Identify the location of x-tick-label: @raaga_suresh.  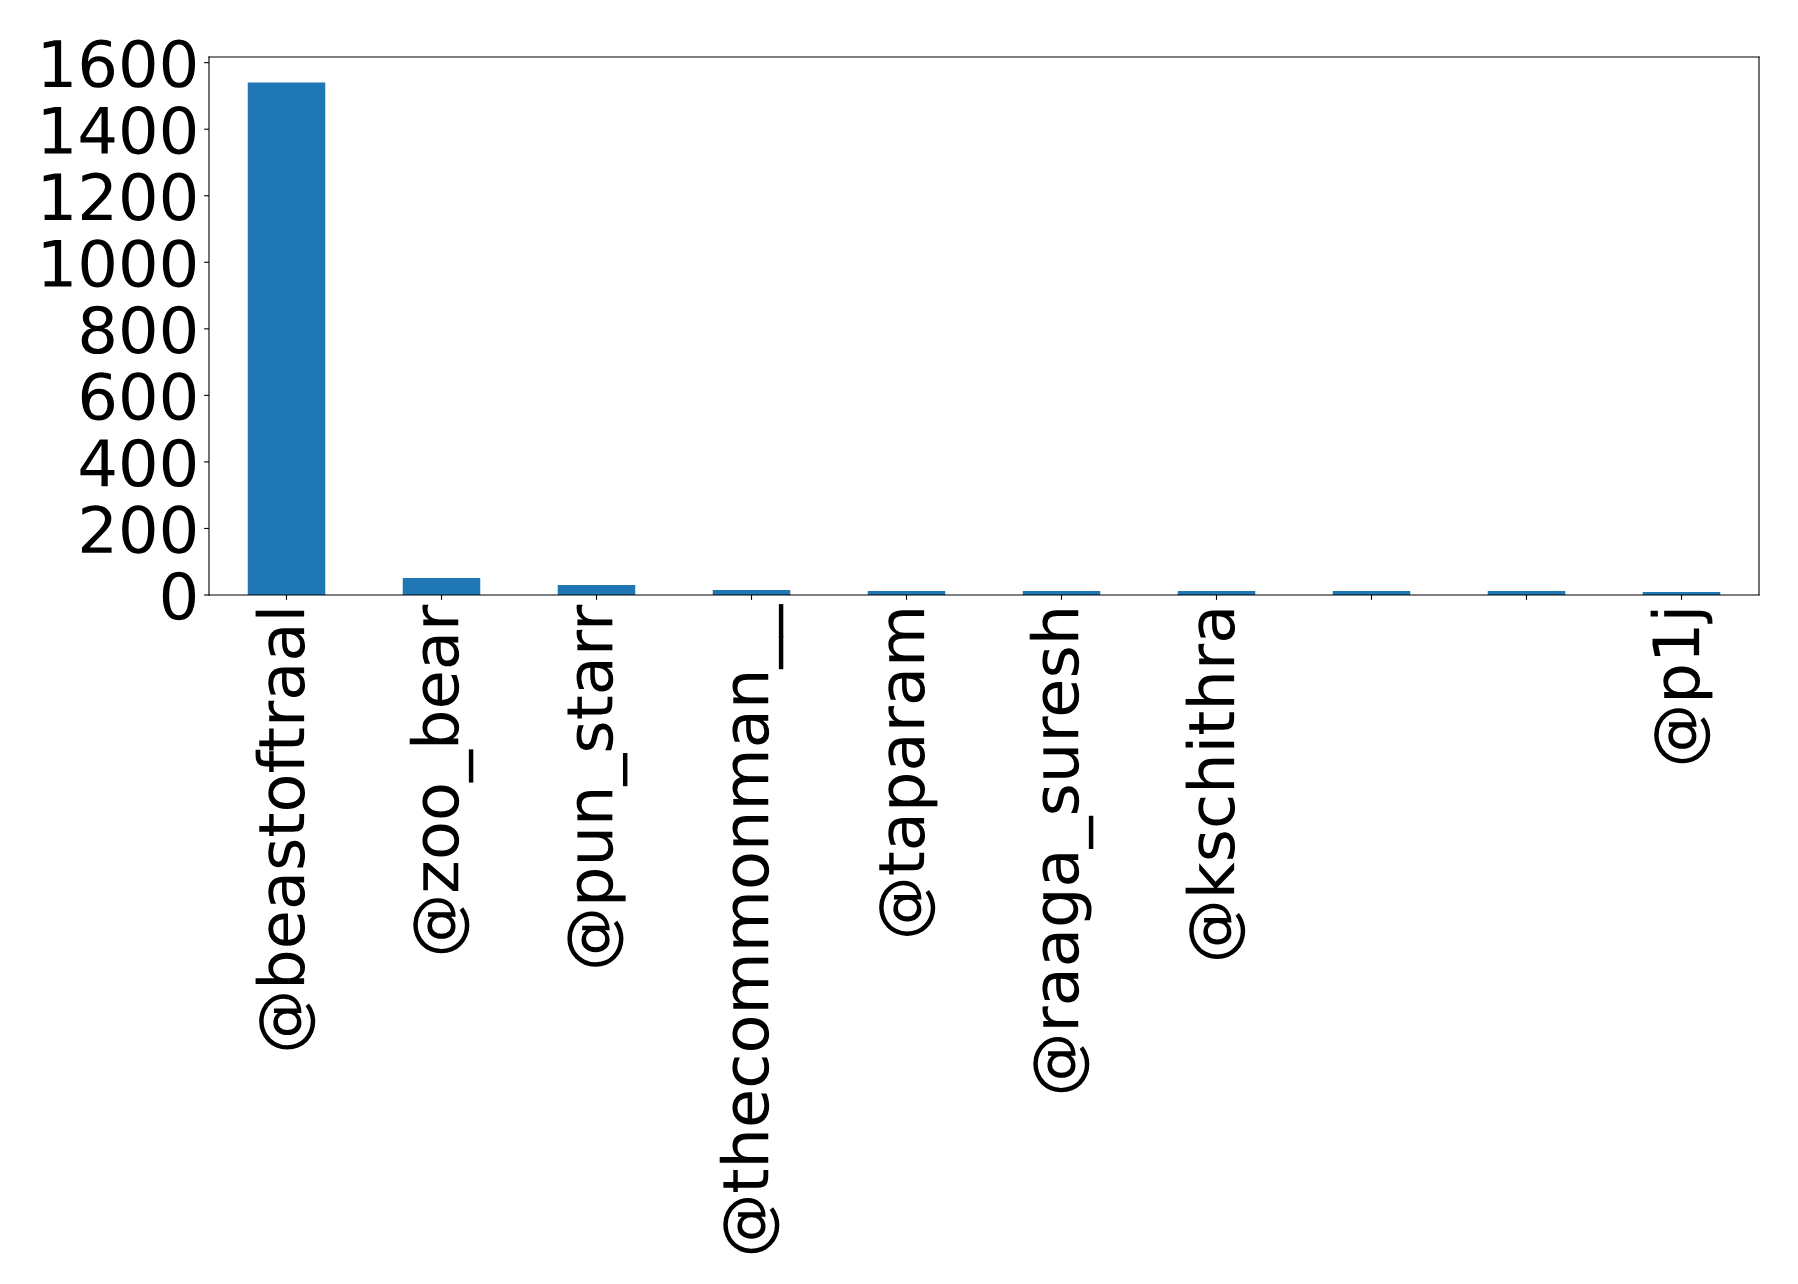
(1061, 851).